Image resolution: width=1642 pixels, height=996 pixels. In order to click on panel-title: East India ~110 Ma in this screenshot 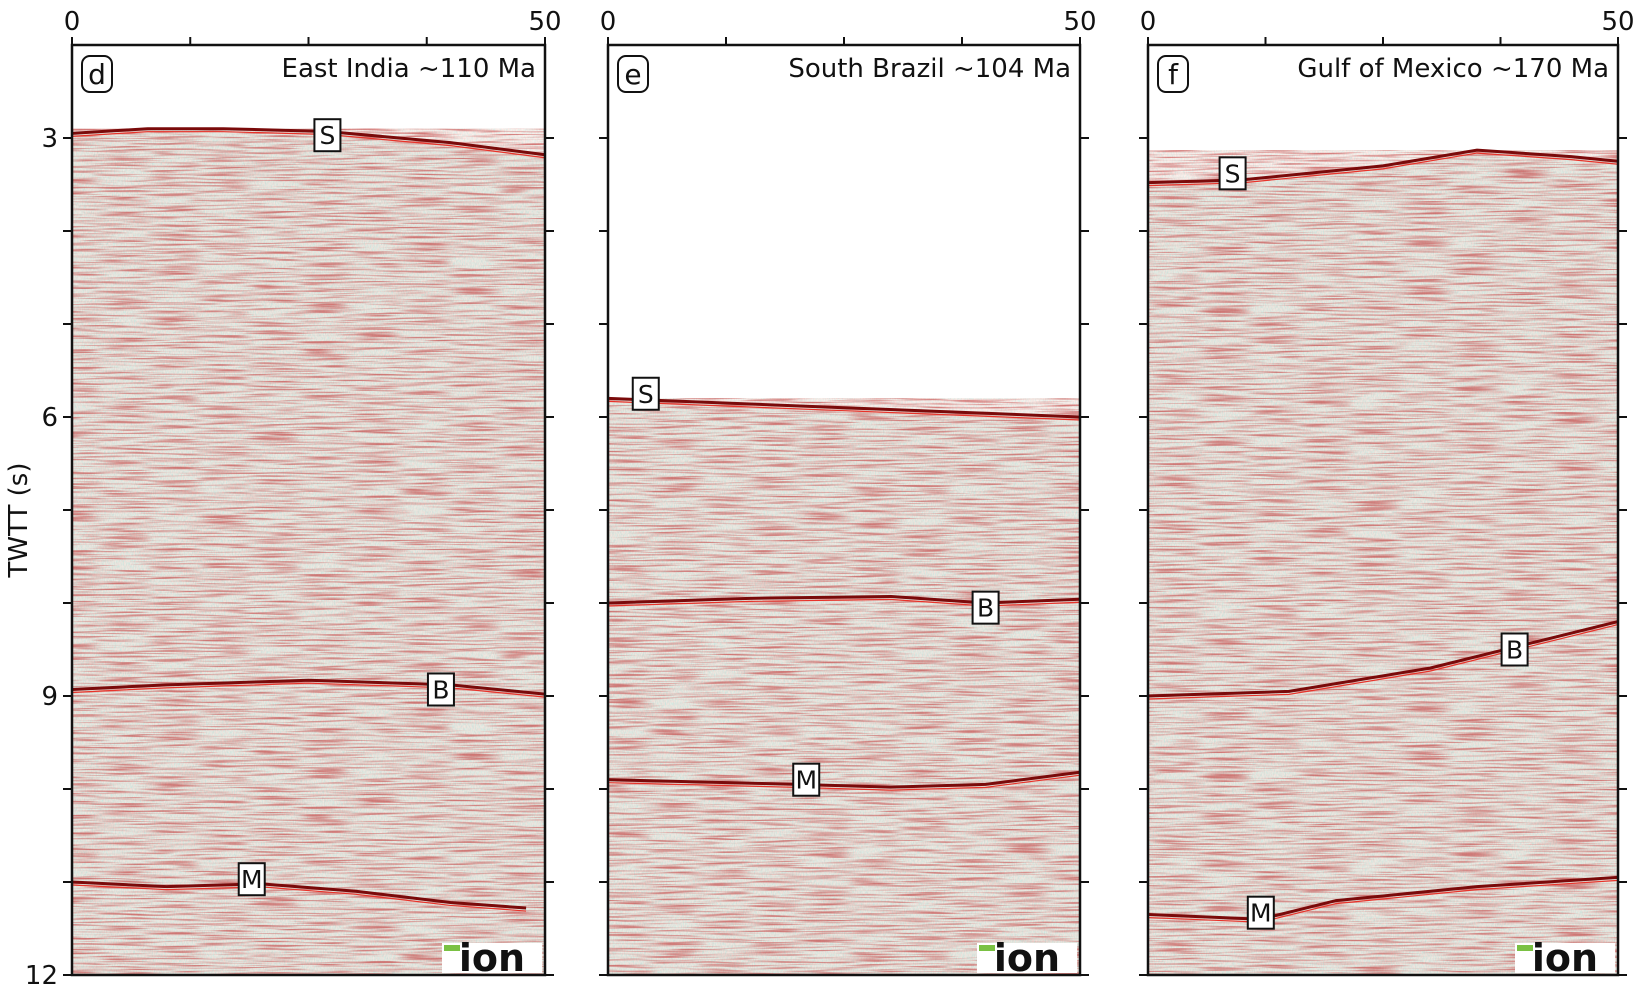, I will do `click(409, 69)`.